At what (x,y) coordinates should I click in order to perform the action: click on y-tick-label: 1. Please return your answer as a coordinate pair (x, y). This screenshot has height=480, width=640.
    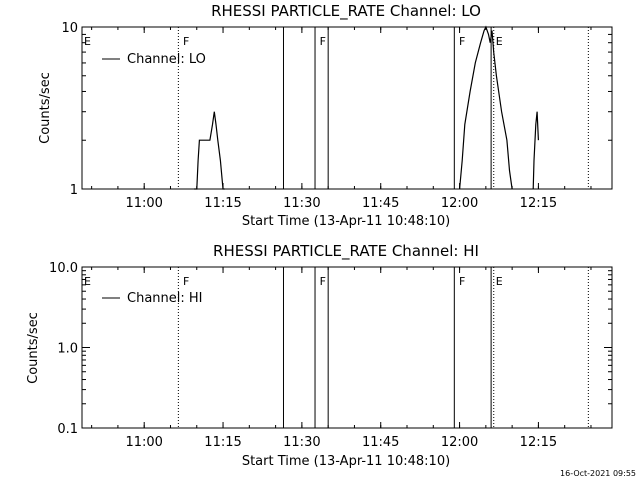
    Looking at the image, I should click on (74, 190).